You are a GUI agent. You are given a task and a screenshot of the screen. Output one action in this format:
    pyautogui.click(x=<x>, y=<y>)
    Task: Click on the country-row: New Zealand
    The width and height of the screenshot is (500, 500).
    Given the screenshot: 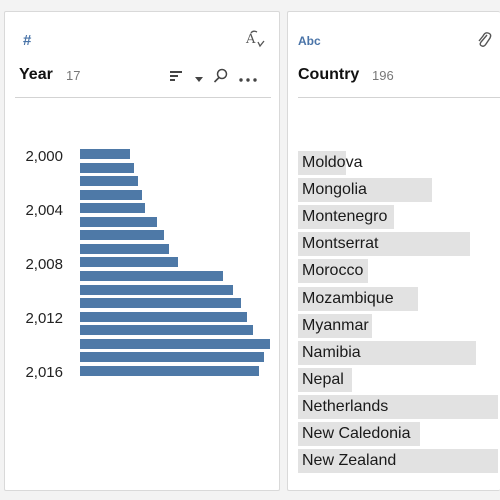 What is the action you would take?
    pyautogui.click(x=398, y=461)
    